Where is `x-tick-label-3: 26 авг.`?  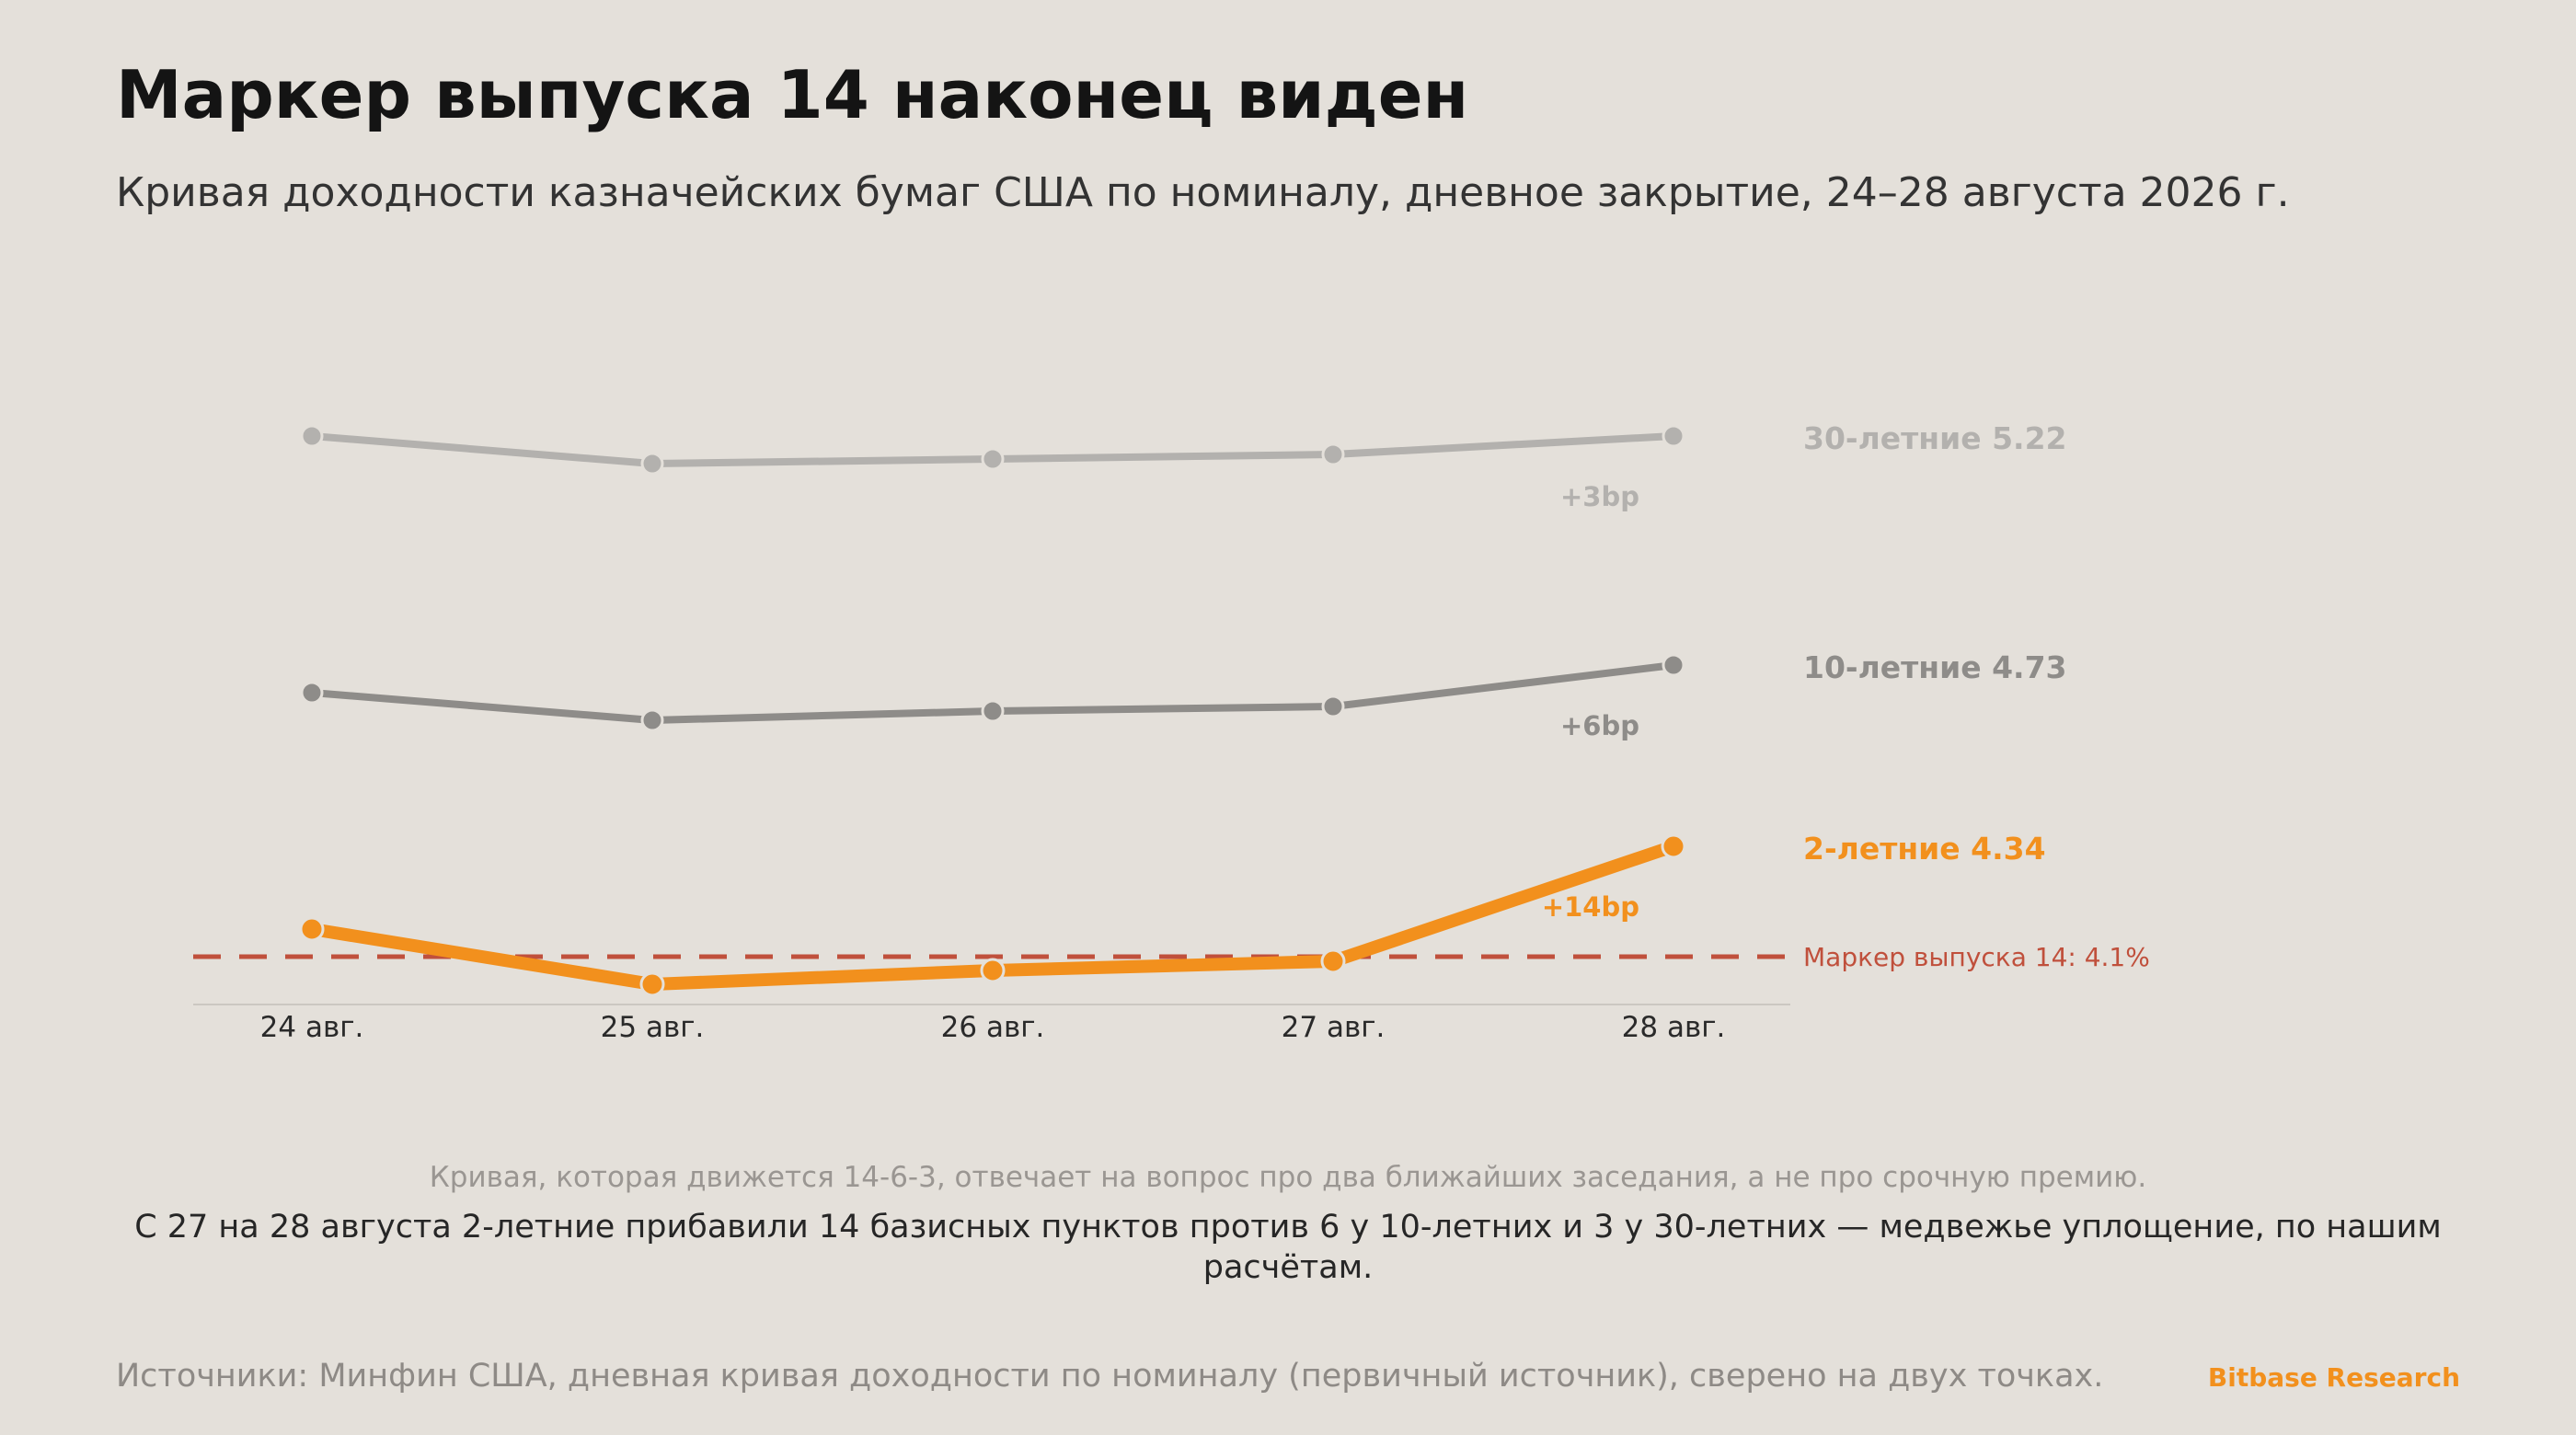 x-tick-label-3: 26 авг. is located at coordinates (993, 1027).